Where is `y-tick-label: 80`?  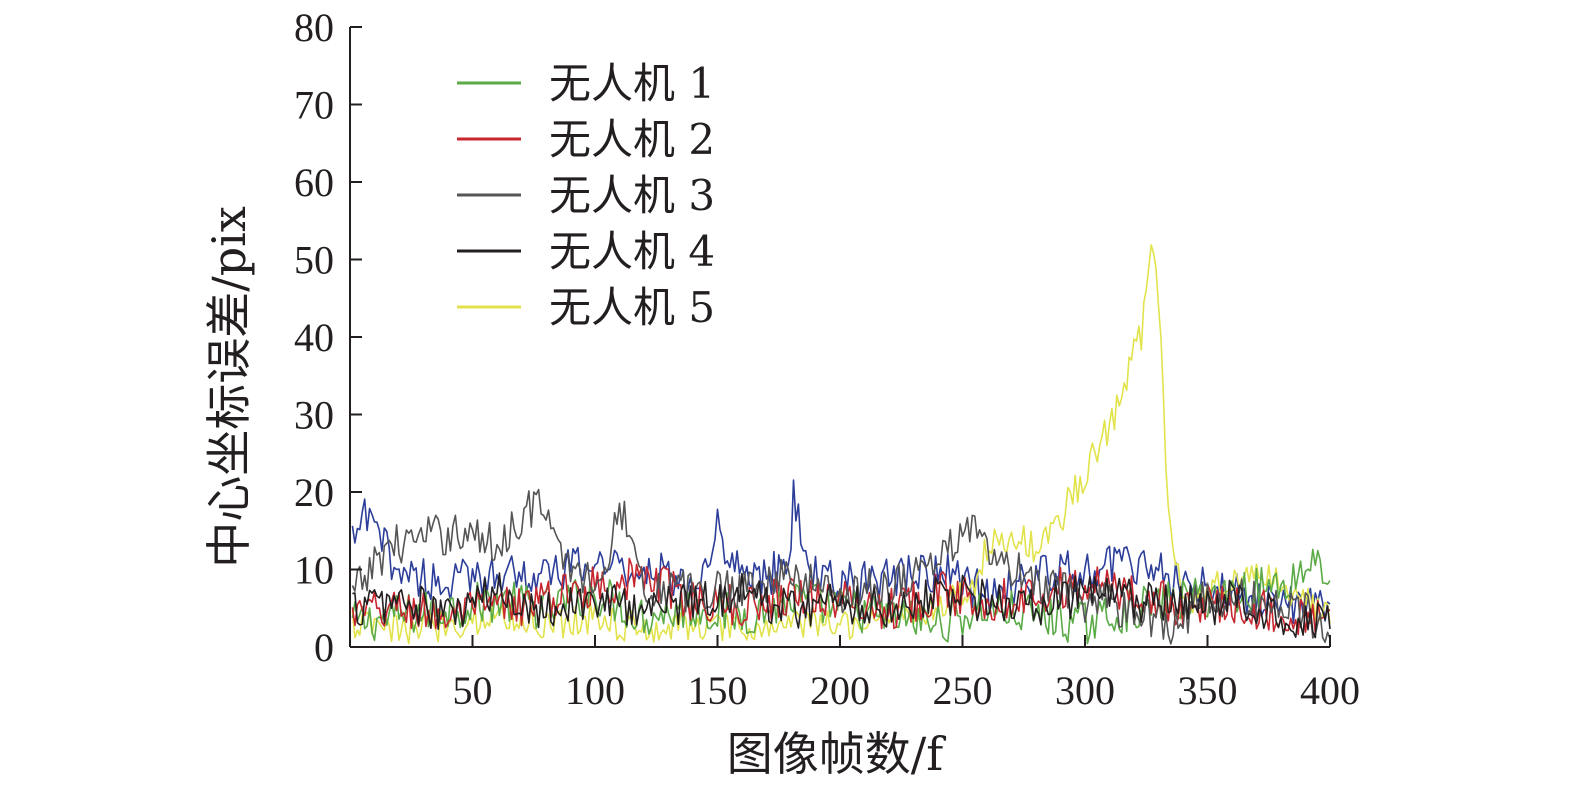 y-tick-label: 80 is located at coordinates (314, 27).